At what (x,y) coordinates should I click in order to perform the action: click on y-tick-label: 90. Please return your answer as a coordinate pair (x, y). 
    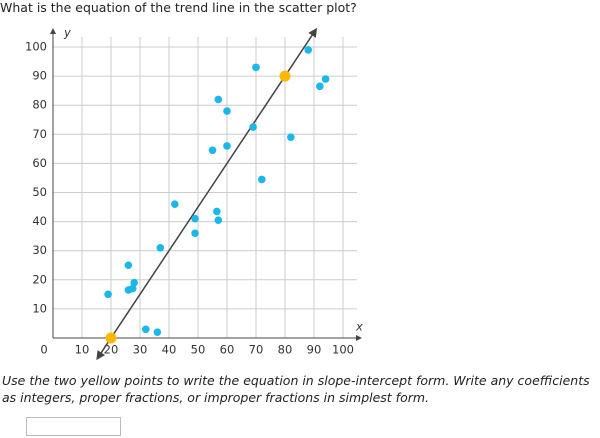
    Looking at the image, I should click on (39, 76).